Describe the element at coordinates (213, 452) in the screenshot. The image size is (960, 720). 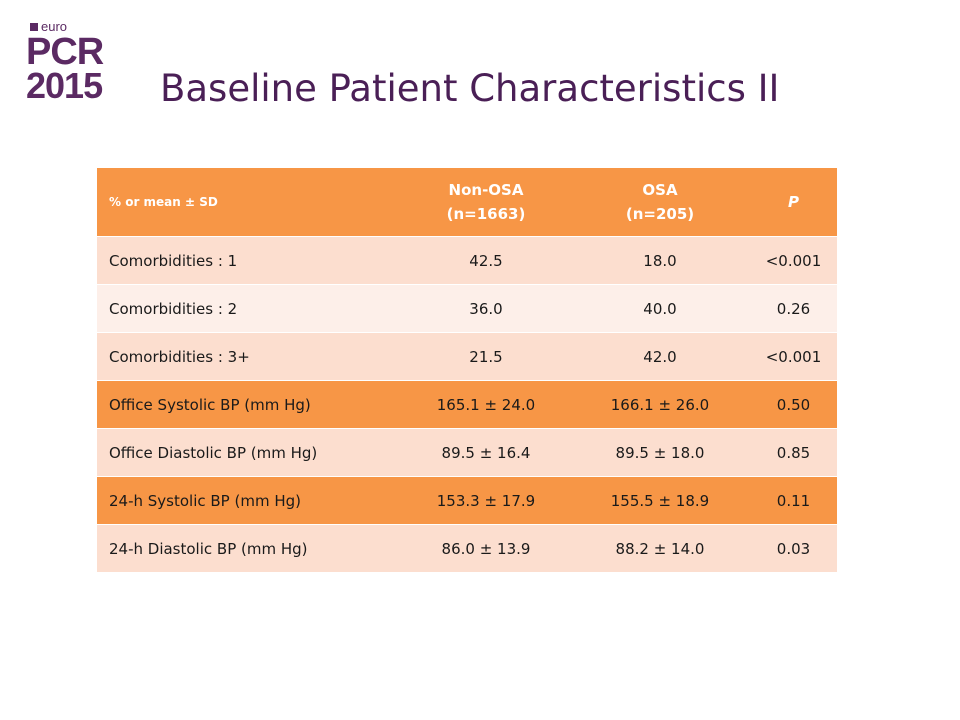
I see `row-label: Office Diastolic BP (mm Hg)` at that location.